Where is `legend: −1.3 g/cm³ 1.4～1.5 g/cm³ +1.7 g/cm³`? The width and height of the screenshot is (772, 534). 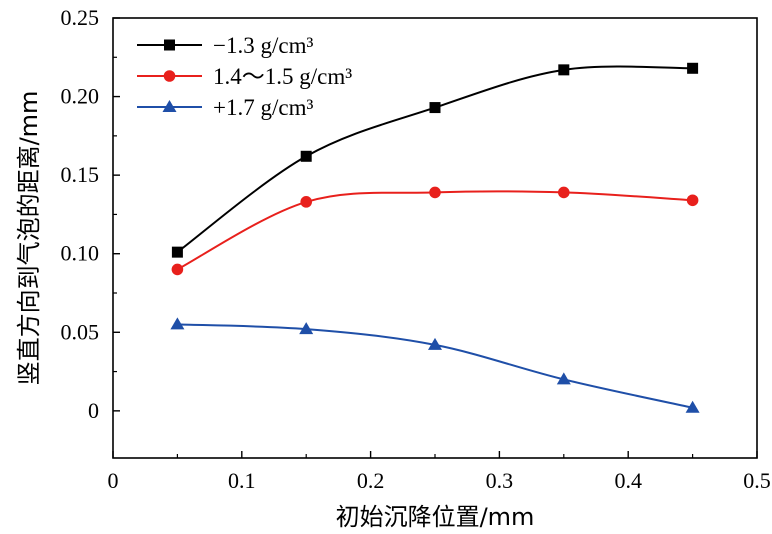 legend: −1.3 g/cm³ 1.4～1.5 g/cm³ +1.7 g/cm³ is located at coordinates (244, 76).